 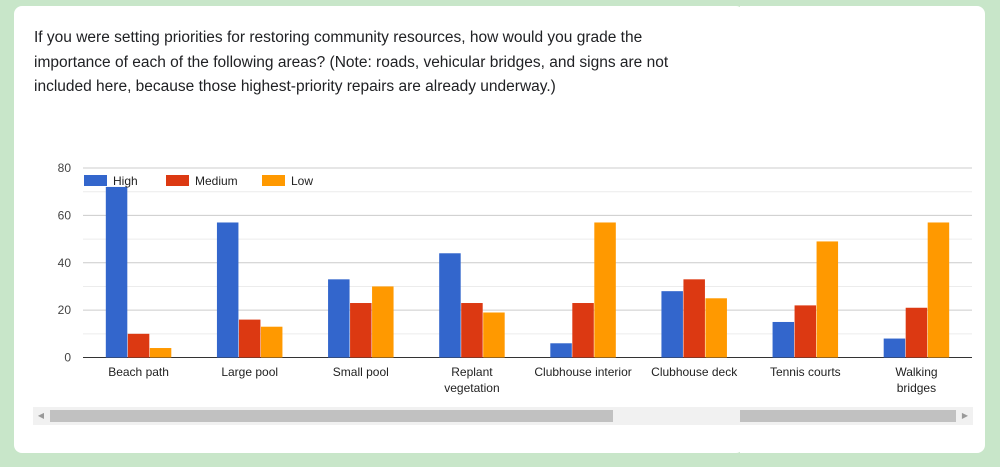 I want to click on legend-swatch-medium, so click(x=177, y=180).